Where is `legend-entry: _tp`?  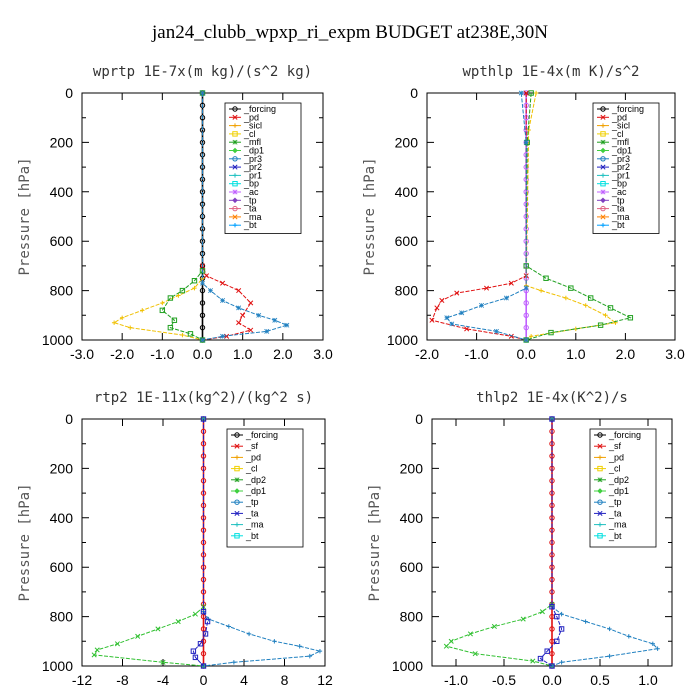
legend-entry: _tp is located at coordinates (250, 200).